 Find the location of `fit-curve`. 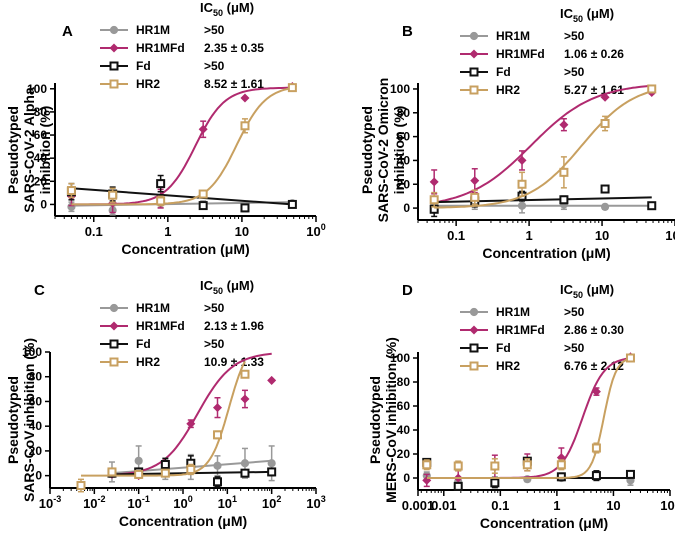

fit-curve is located at coordinates (543, 144).